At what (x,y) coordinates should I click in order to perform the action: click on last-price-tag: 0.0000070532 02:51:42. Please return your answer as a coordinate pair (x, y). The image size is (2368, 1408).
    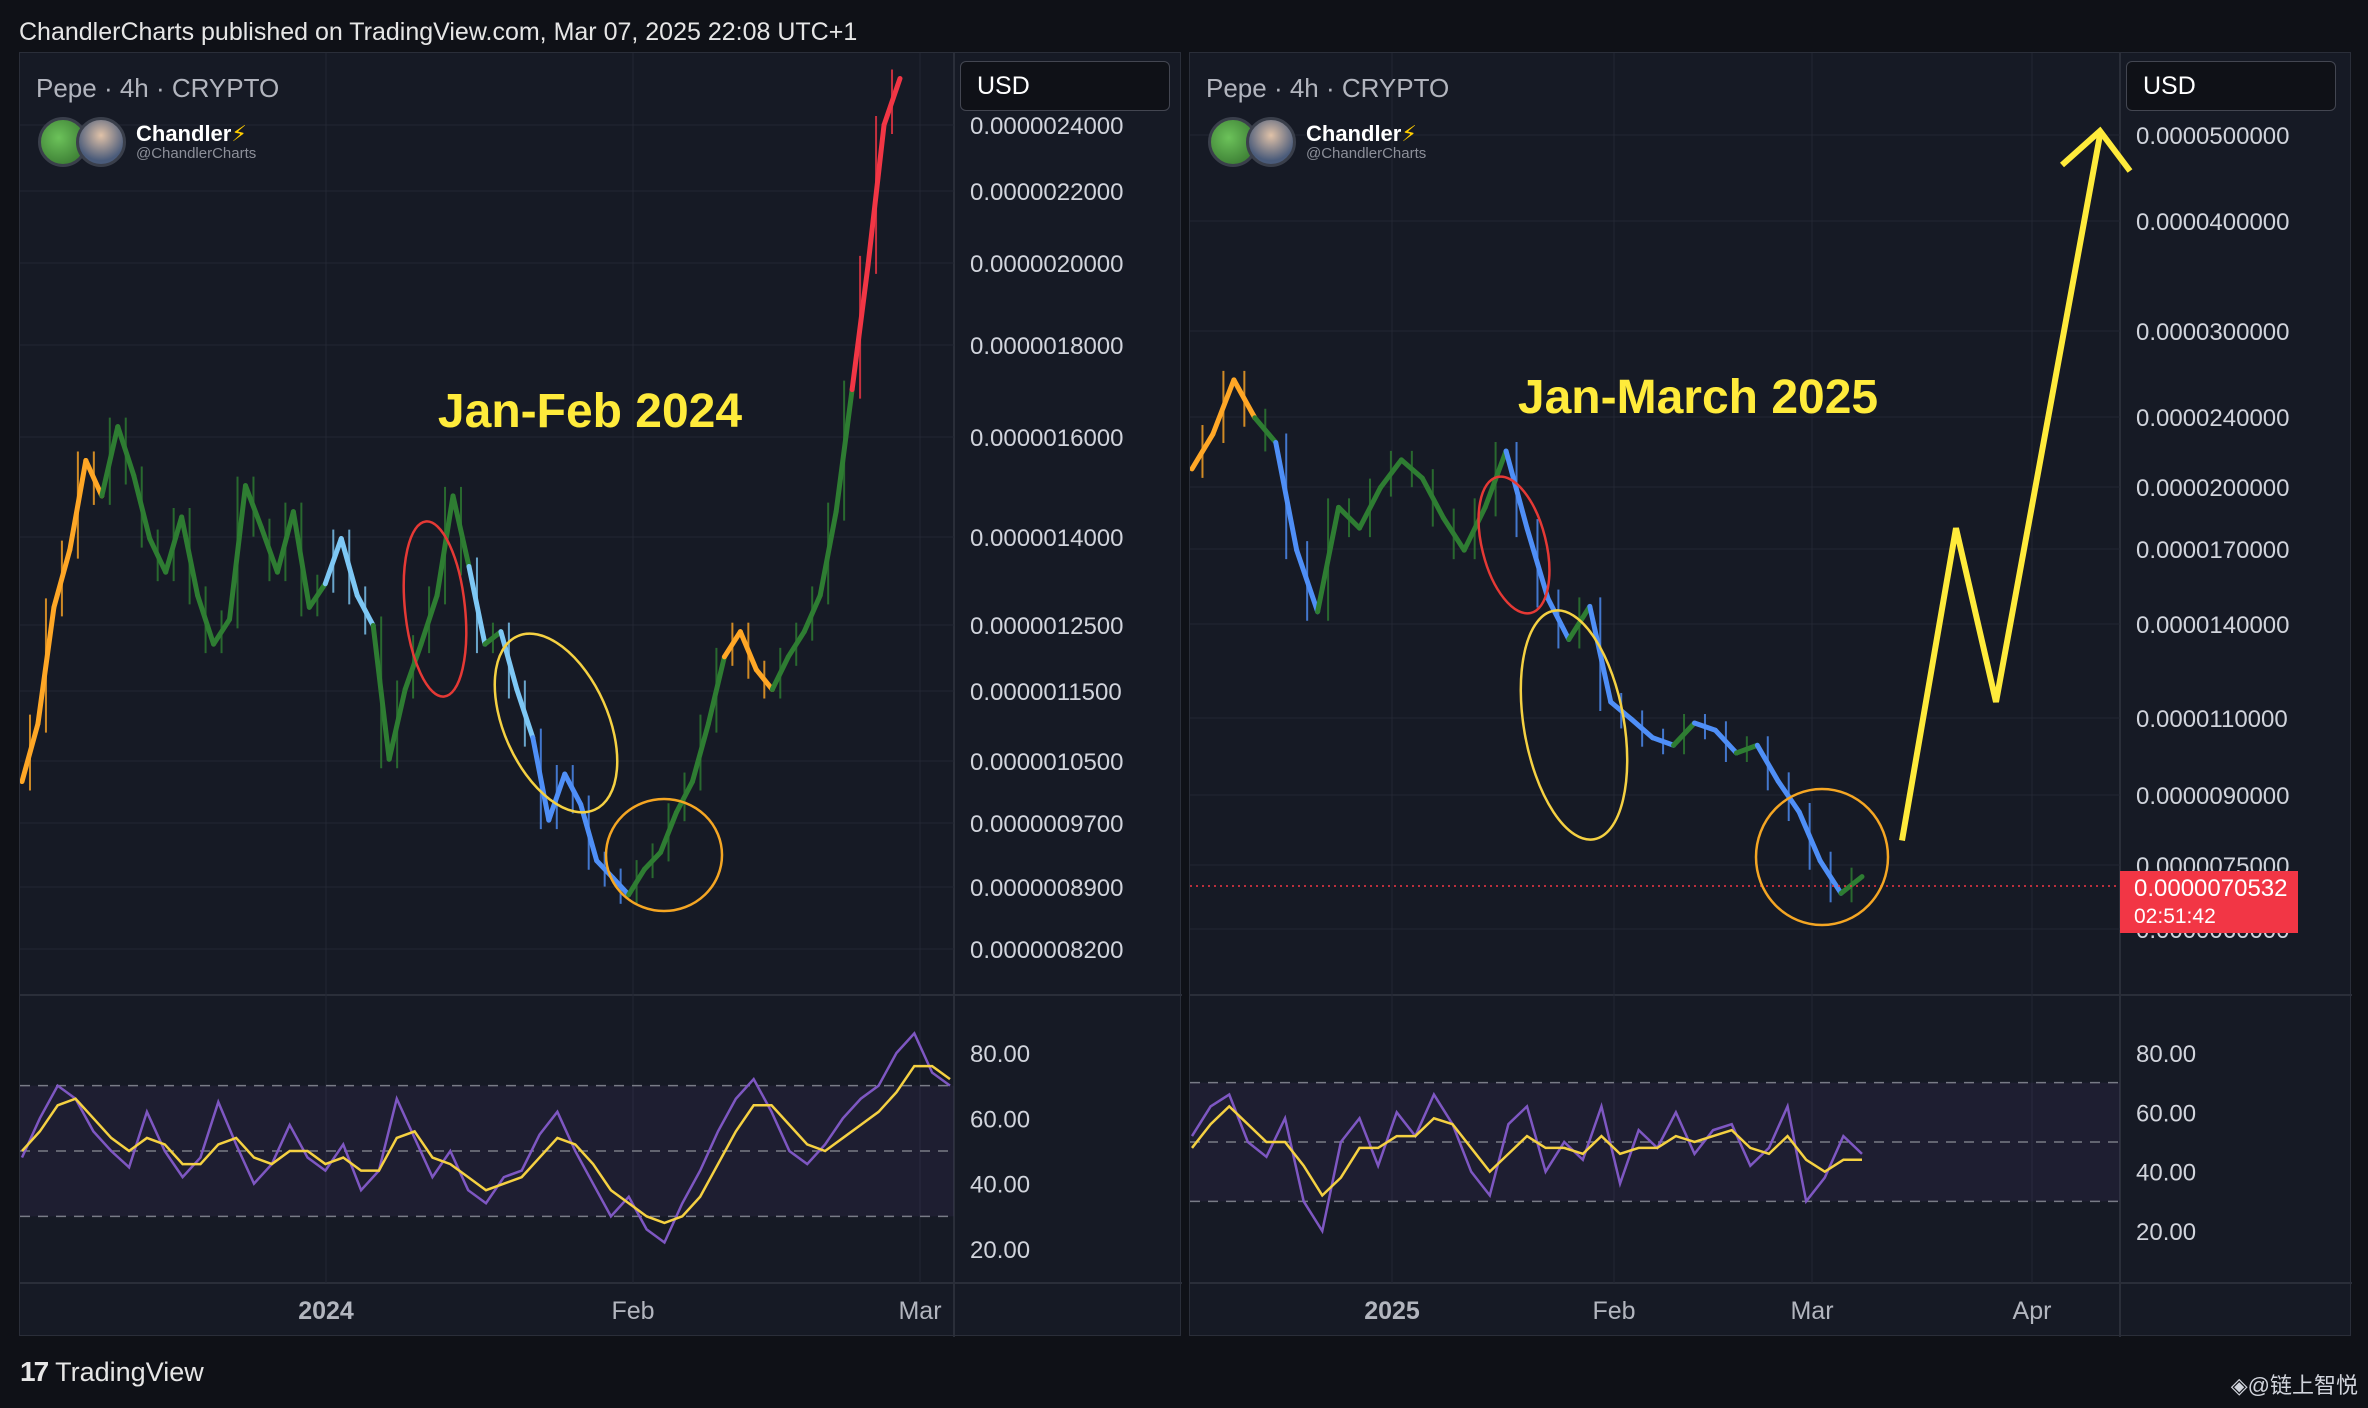
    Looking at the image, I should click on (2209, 902).